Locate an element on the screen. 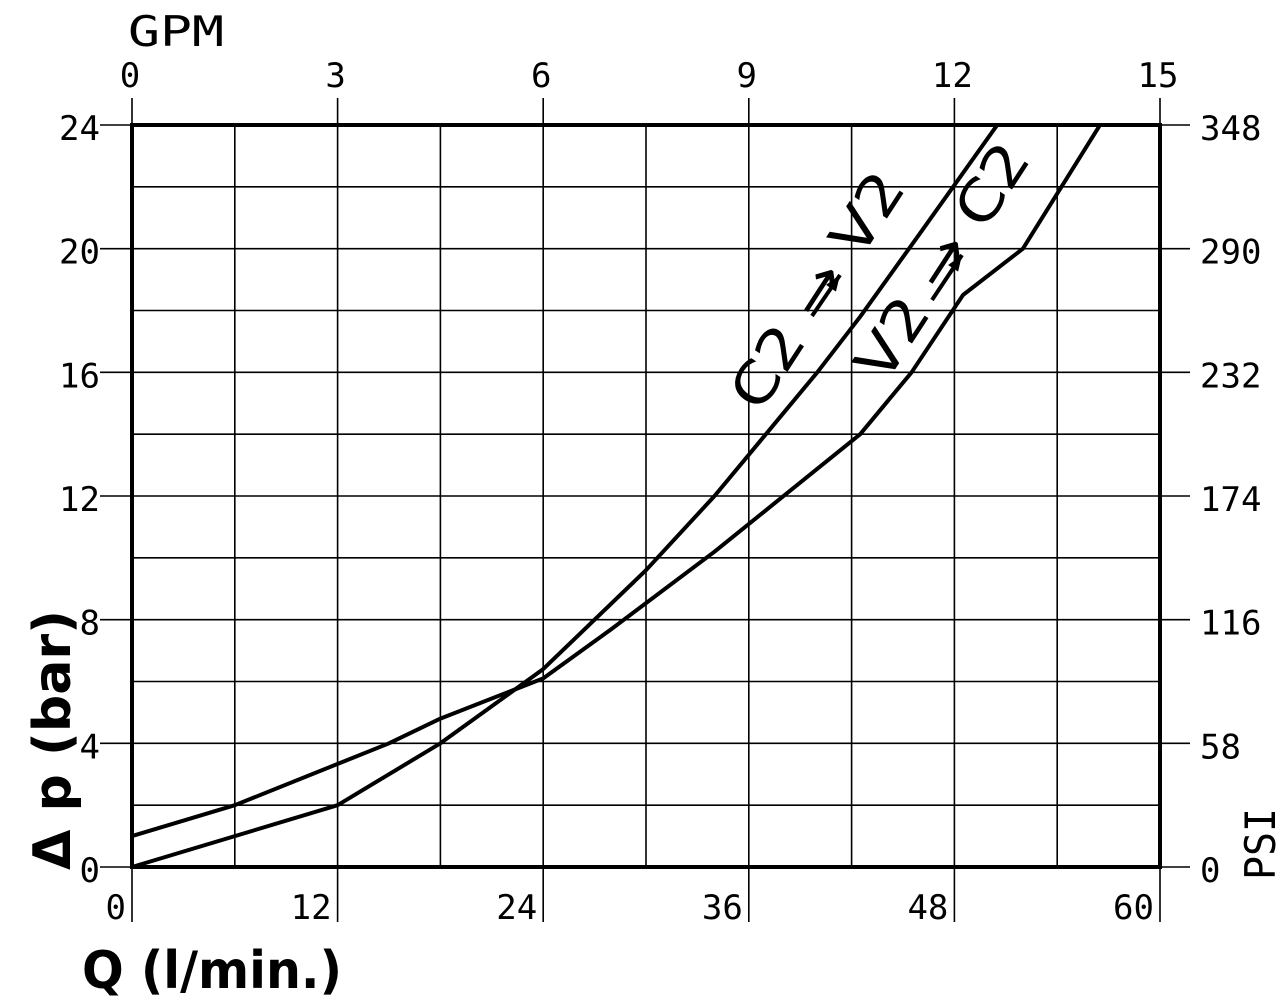  right-tick-label: 0 is located at coordinates (1210, 871).